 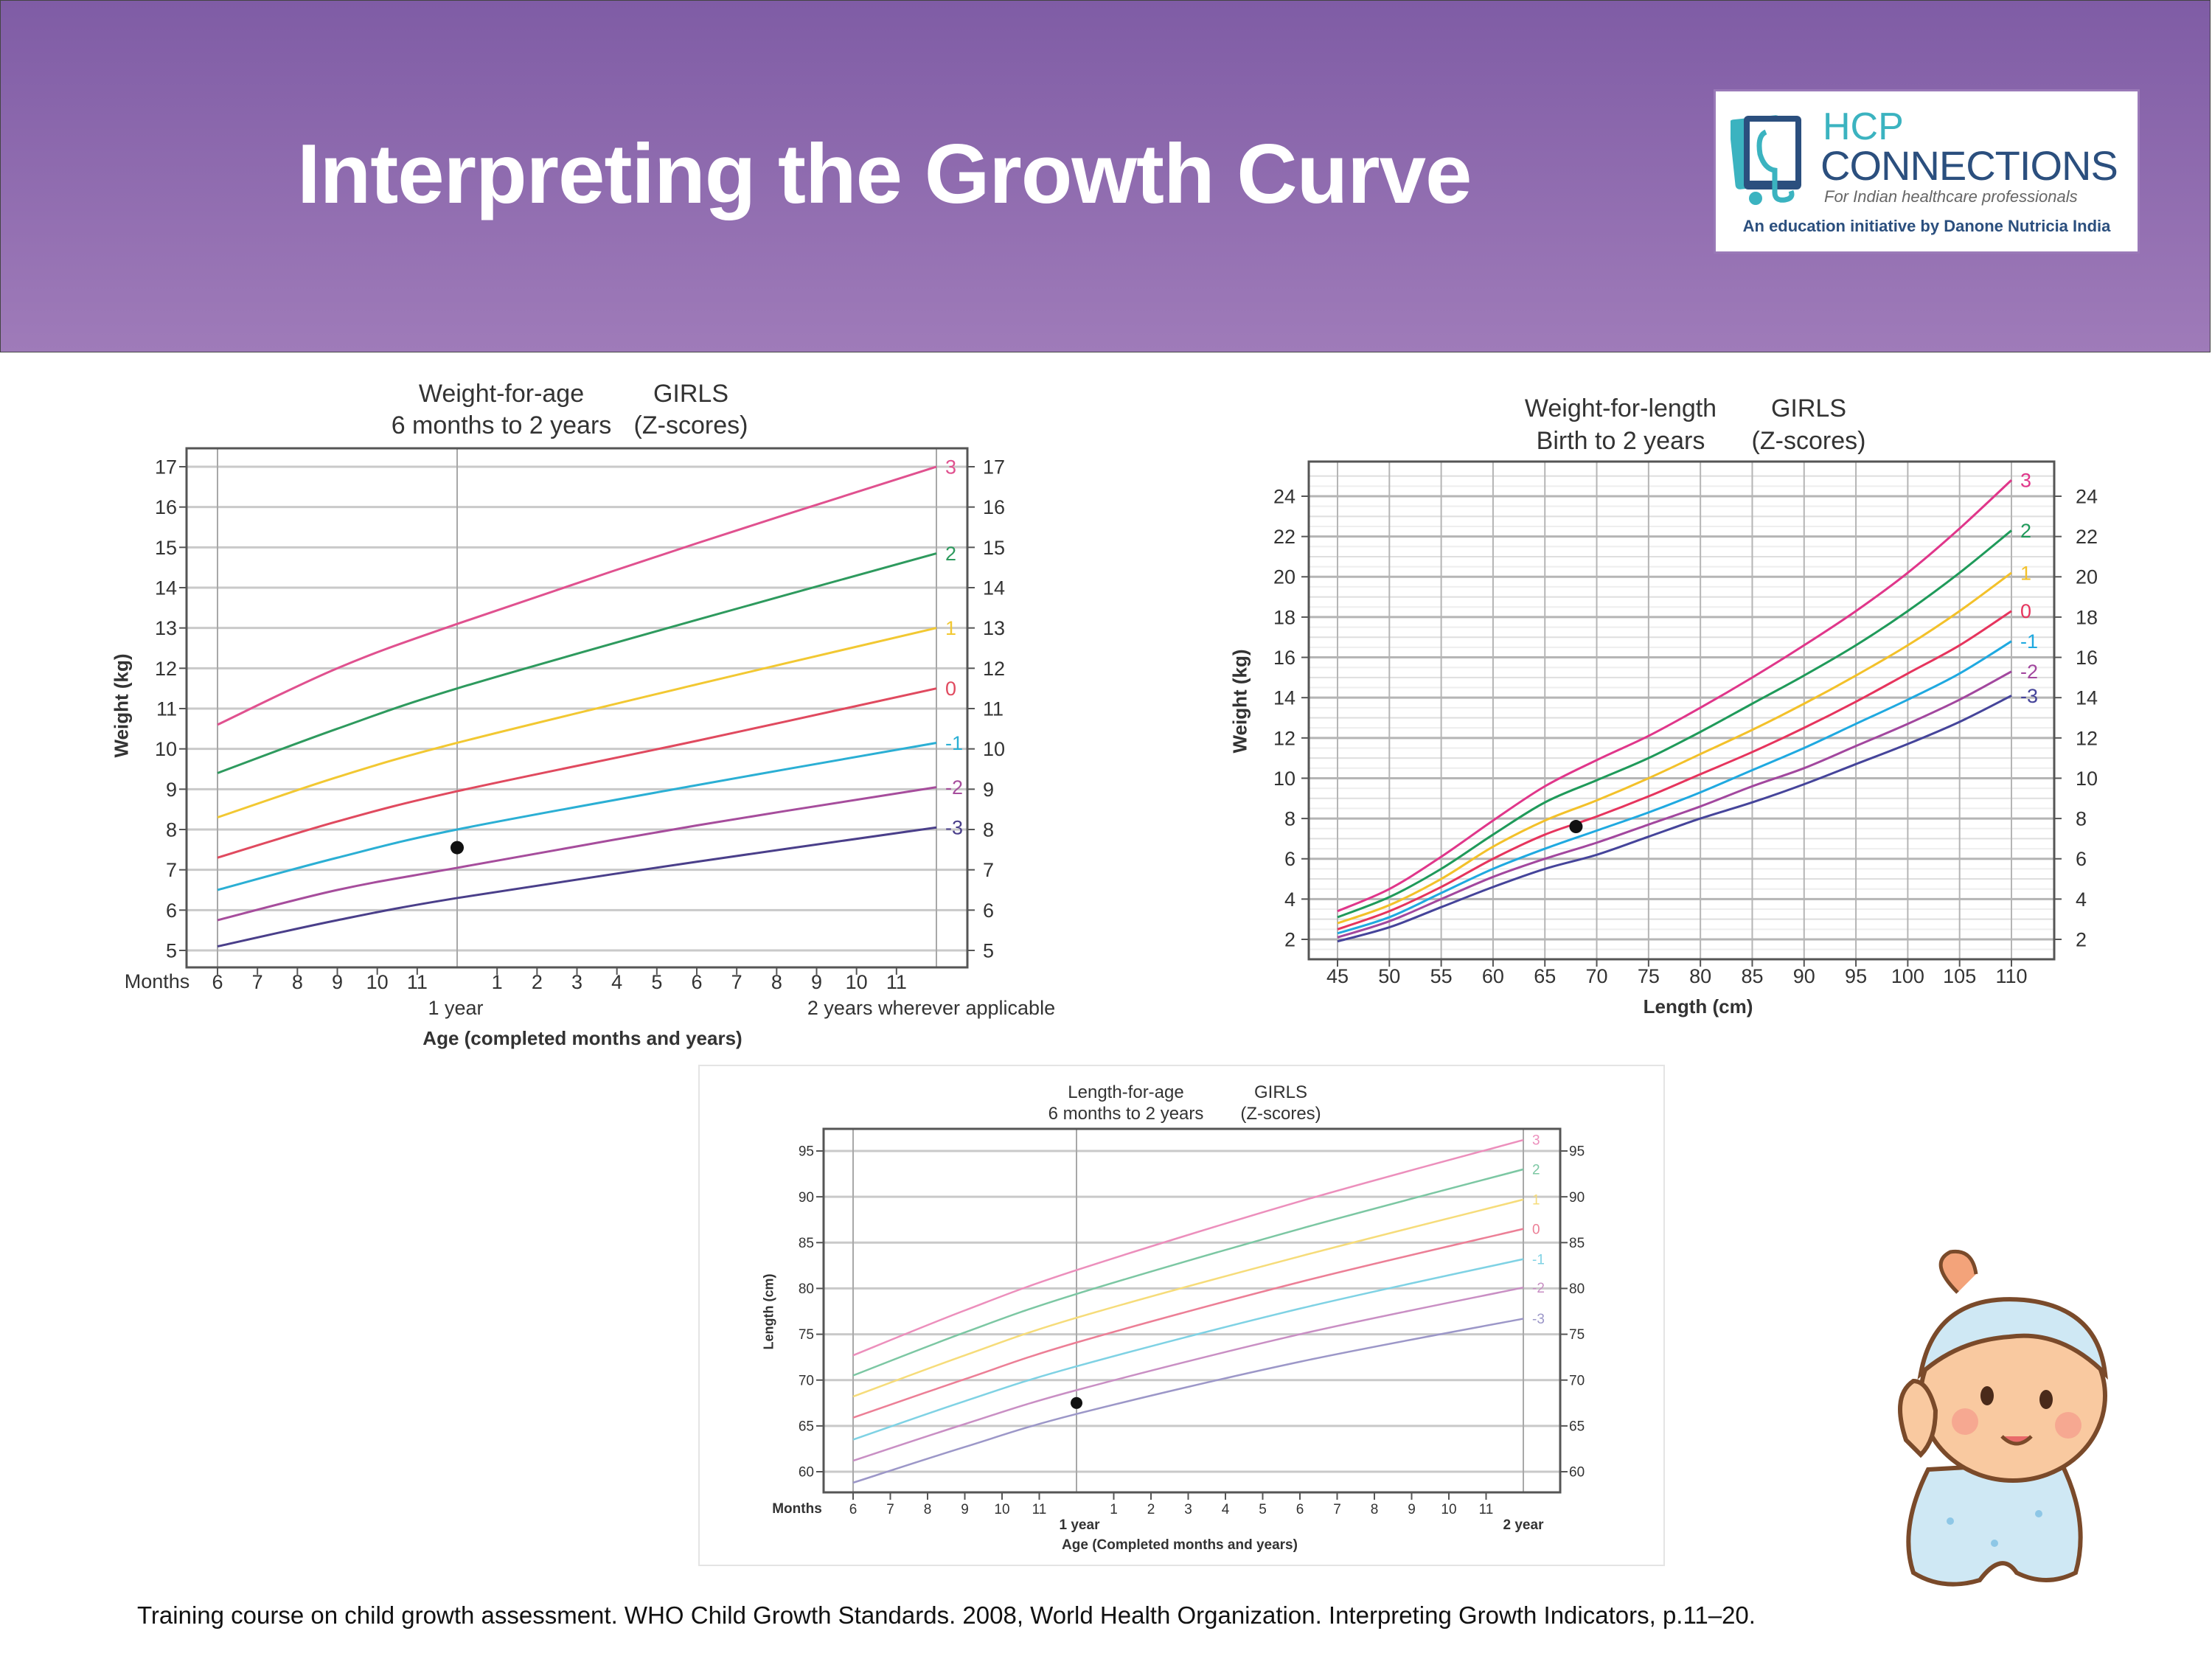 I want to click on y-tick-label: 85, so click(x=806, y=1243).